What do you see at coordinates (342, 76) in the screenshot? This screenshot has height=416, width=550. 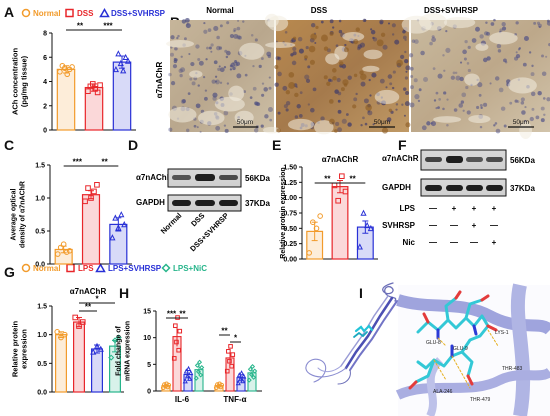 I see `ihc-image-dss` at bounding box center [342, 76].